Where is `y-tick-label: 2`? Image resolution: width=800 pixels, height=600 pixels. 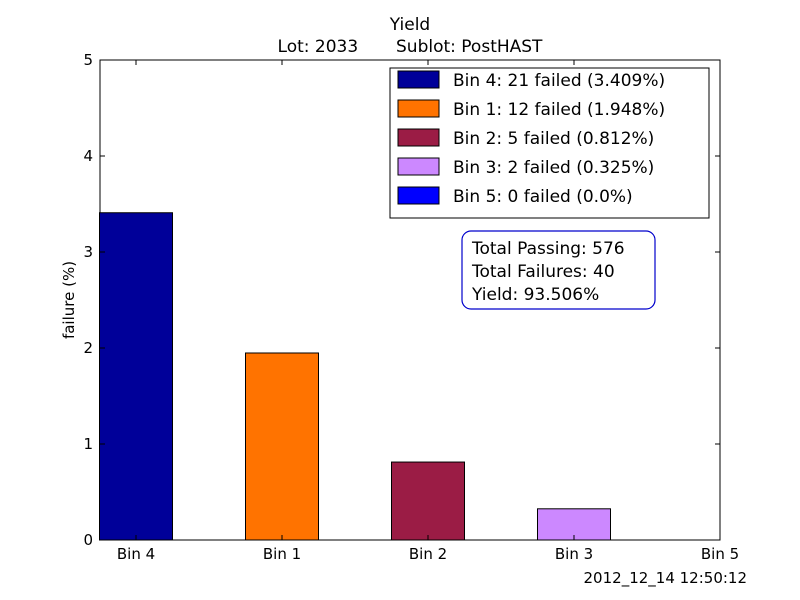
y-tick-label: 2 is located at coordinates (88, 348).